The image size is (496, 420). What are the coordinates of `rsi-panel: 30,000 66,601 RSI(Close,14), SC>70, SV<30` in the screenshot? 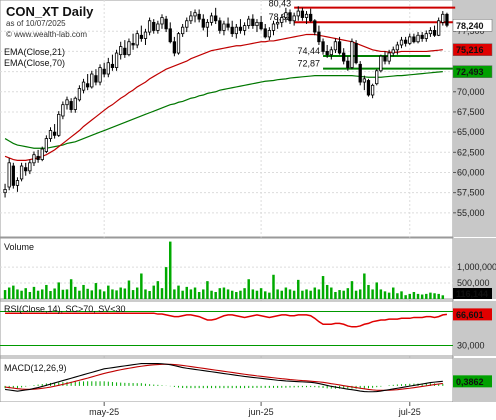 It's located at (248, 328).